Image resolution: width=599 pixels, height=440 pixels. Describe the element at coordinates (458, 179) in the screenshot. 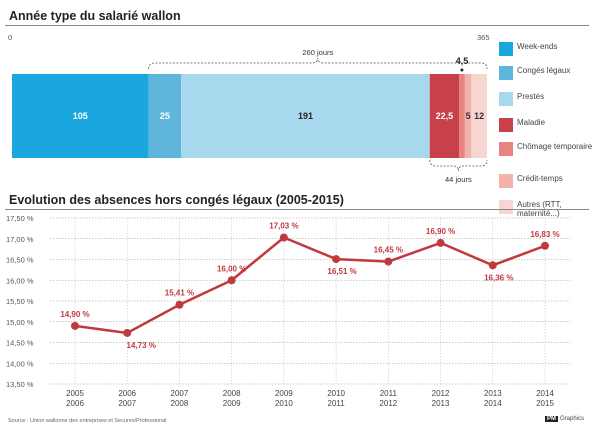

I see `absence-days-label: 44 jours` at that location.